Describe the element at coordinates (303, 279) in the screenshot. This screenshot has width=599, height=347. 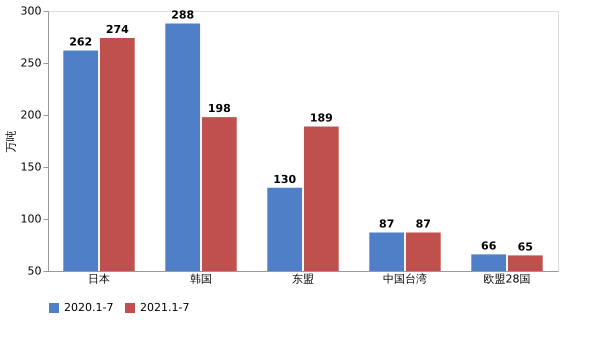
I see `x-tick-label: 东盟` at that location.